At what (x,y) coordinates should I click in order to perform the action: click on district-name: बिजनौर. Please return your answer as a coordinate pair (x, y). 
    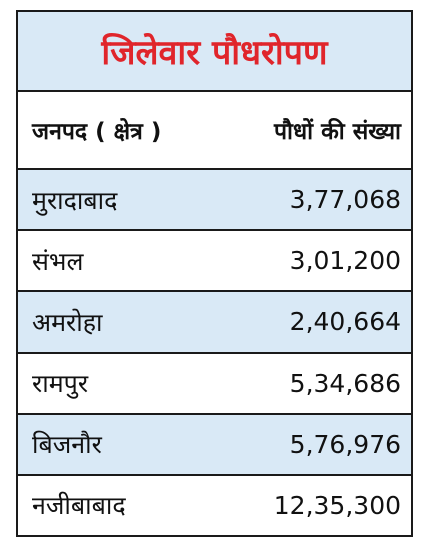
    Looking at the image, I should click on (67, 445).